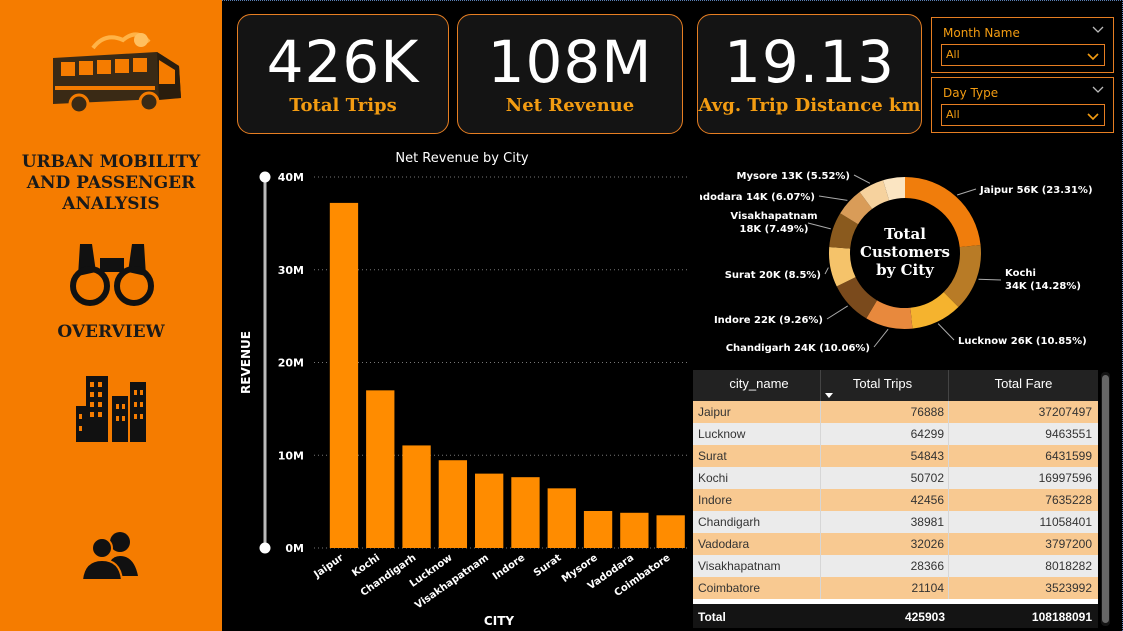  I want to click on cell-city: Lucknow, so click(757, 434).